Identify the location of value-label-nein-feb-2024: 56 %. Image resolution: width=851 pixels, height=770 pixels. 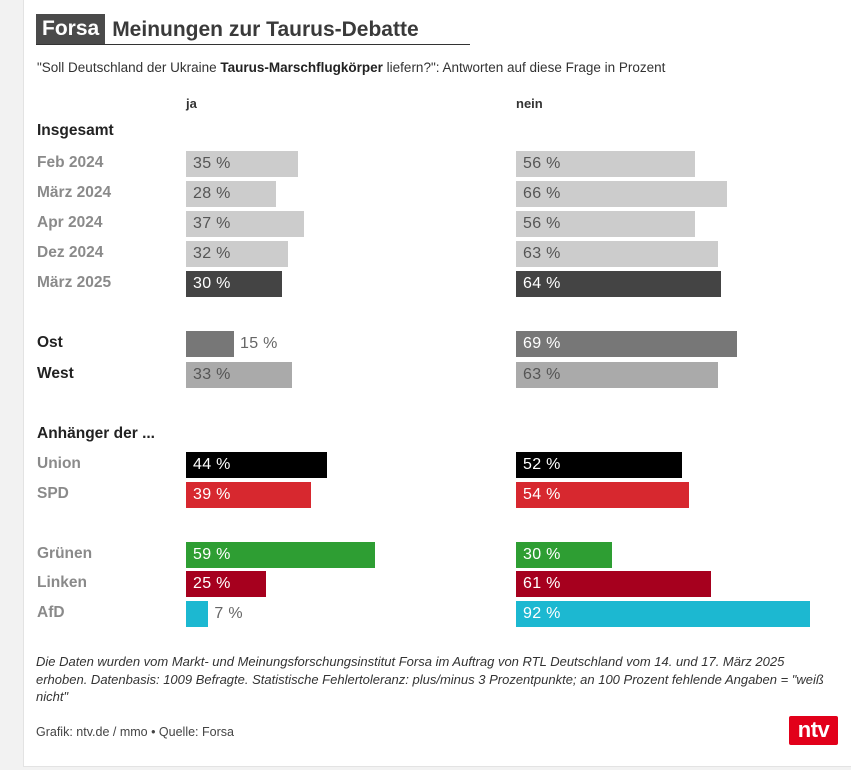
(542, 163).